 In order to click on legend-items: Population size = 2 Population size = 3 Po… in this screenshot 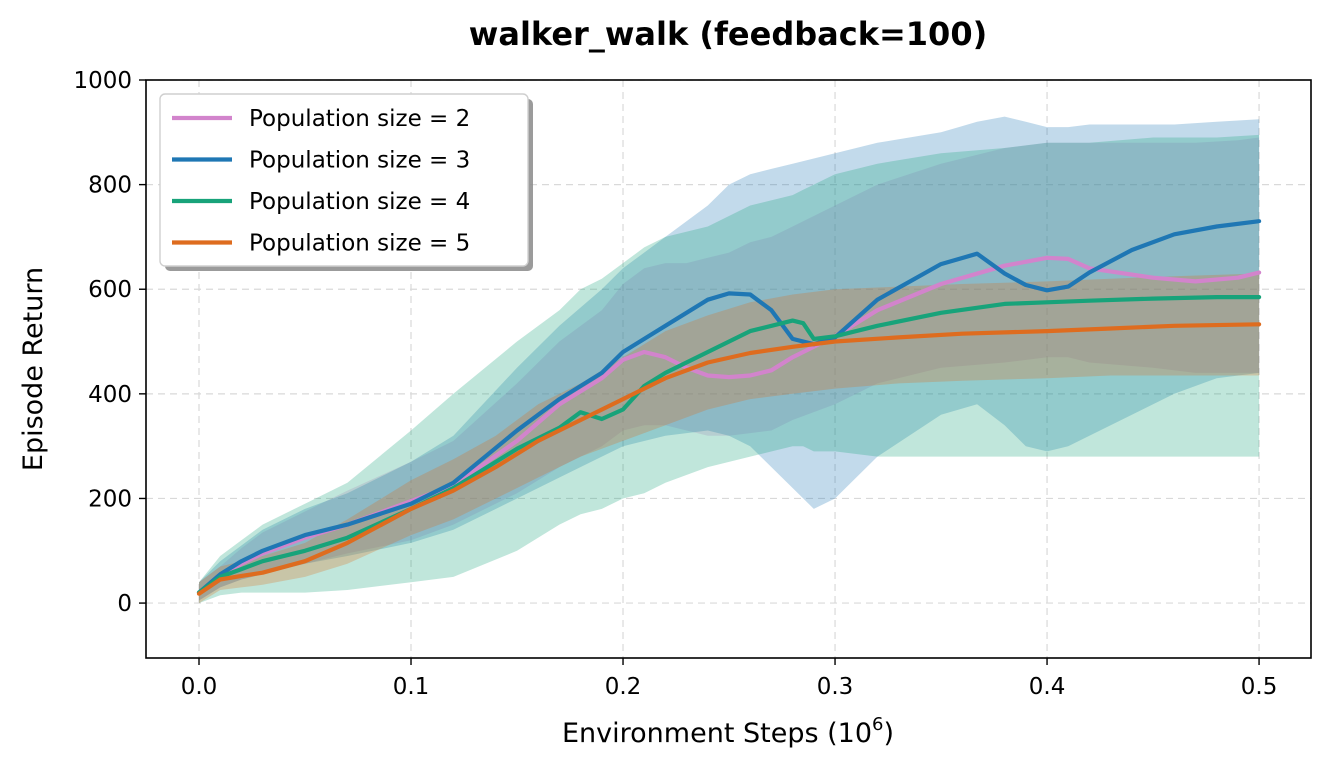, I will do `click(321, 181)`.